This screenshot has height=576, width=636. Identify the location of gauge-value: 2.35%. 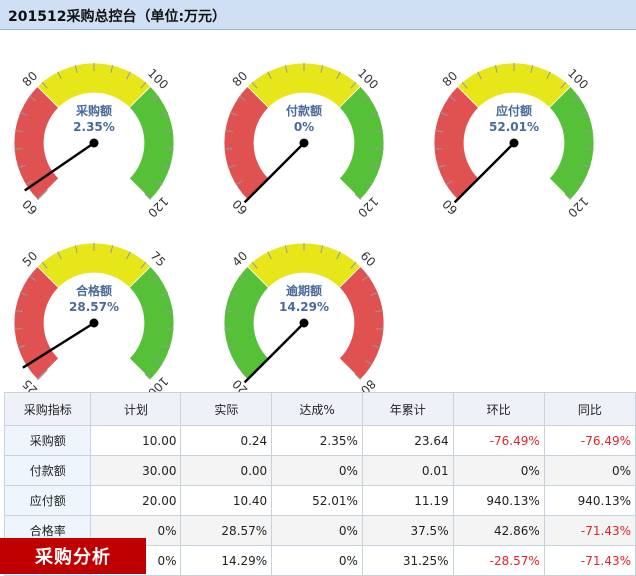
(94, 127).